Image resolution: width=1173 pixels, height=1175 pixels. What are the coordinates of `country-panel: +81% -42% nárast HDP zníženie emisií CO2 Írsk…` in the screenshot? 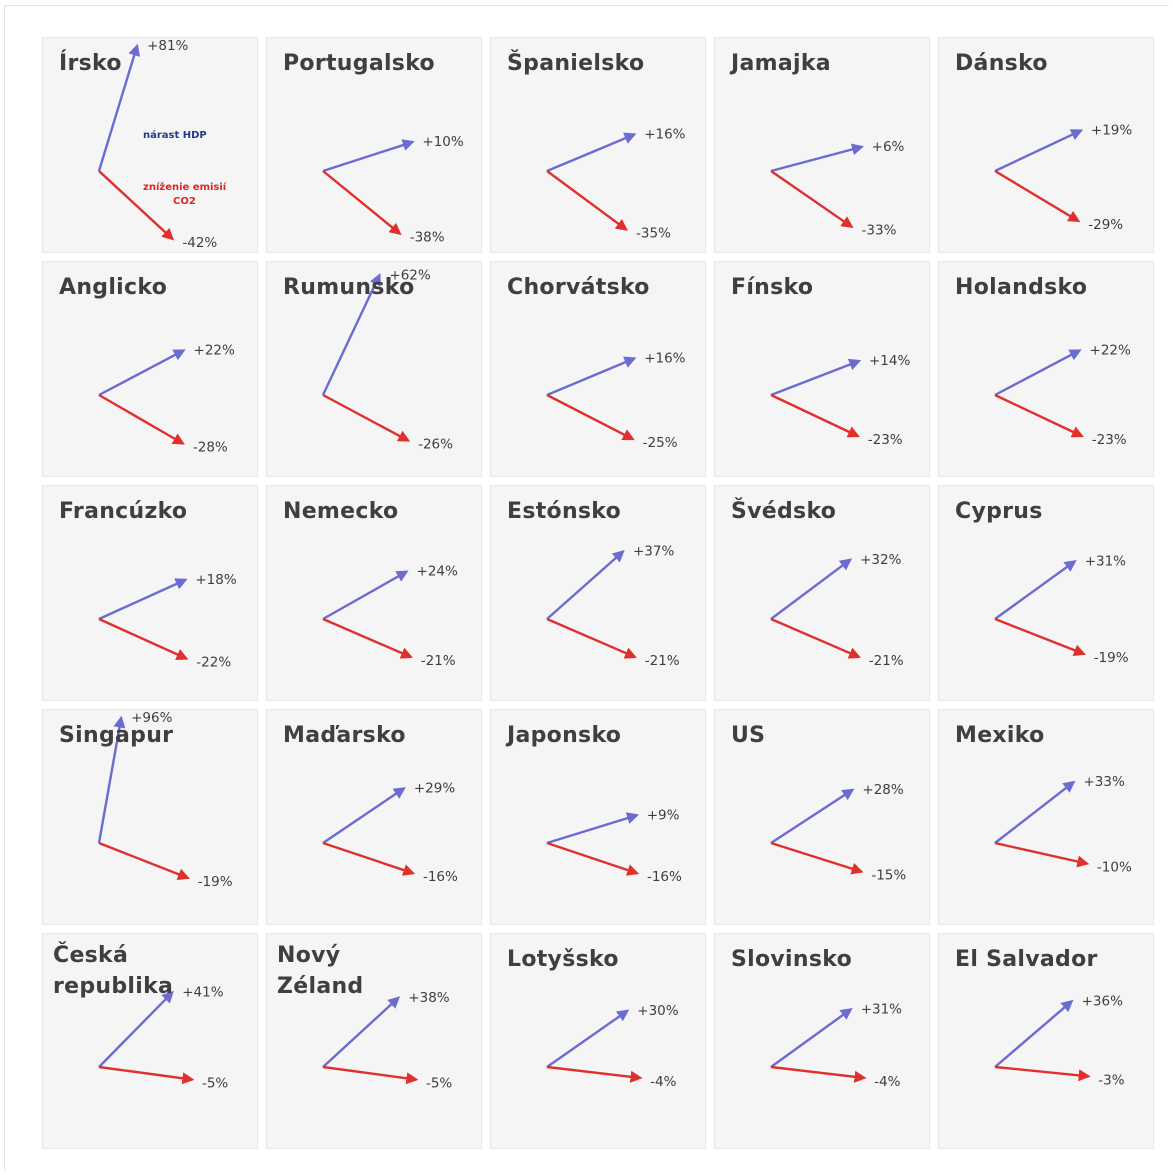 It's located at (150, 145).